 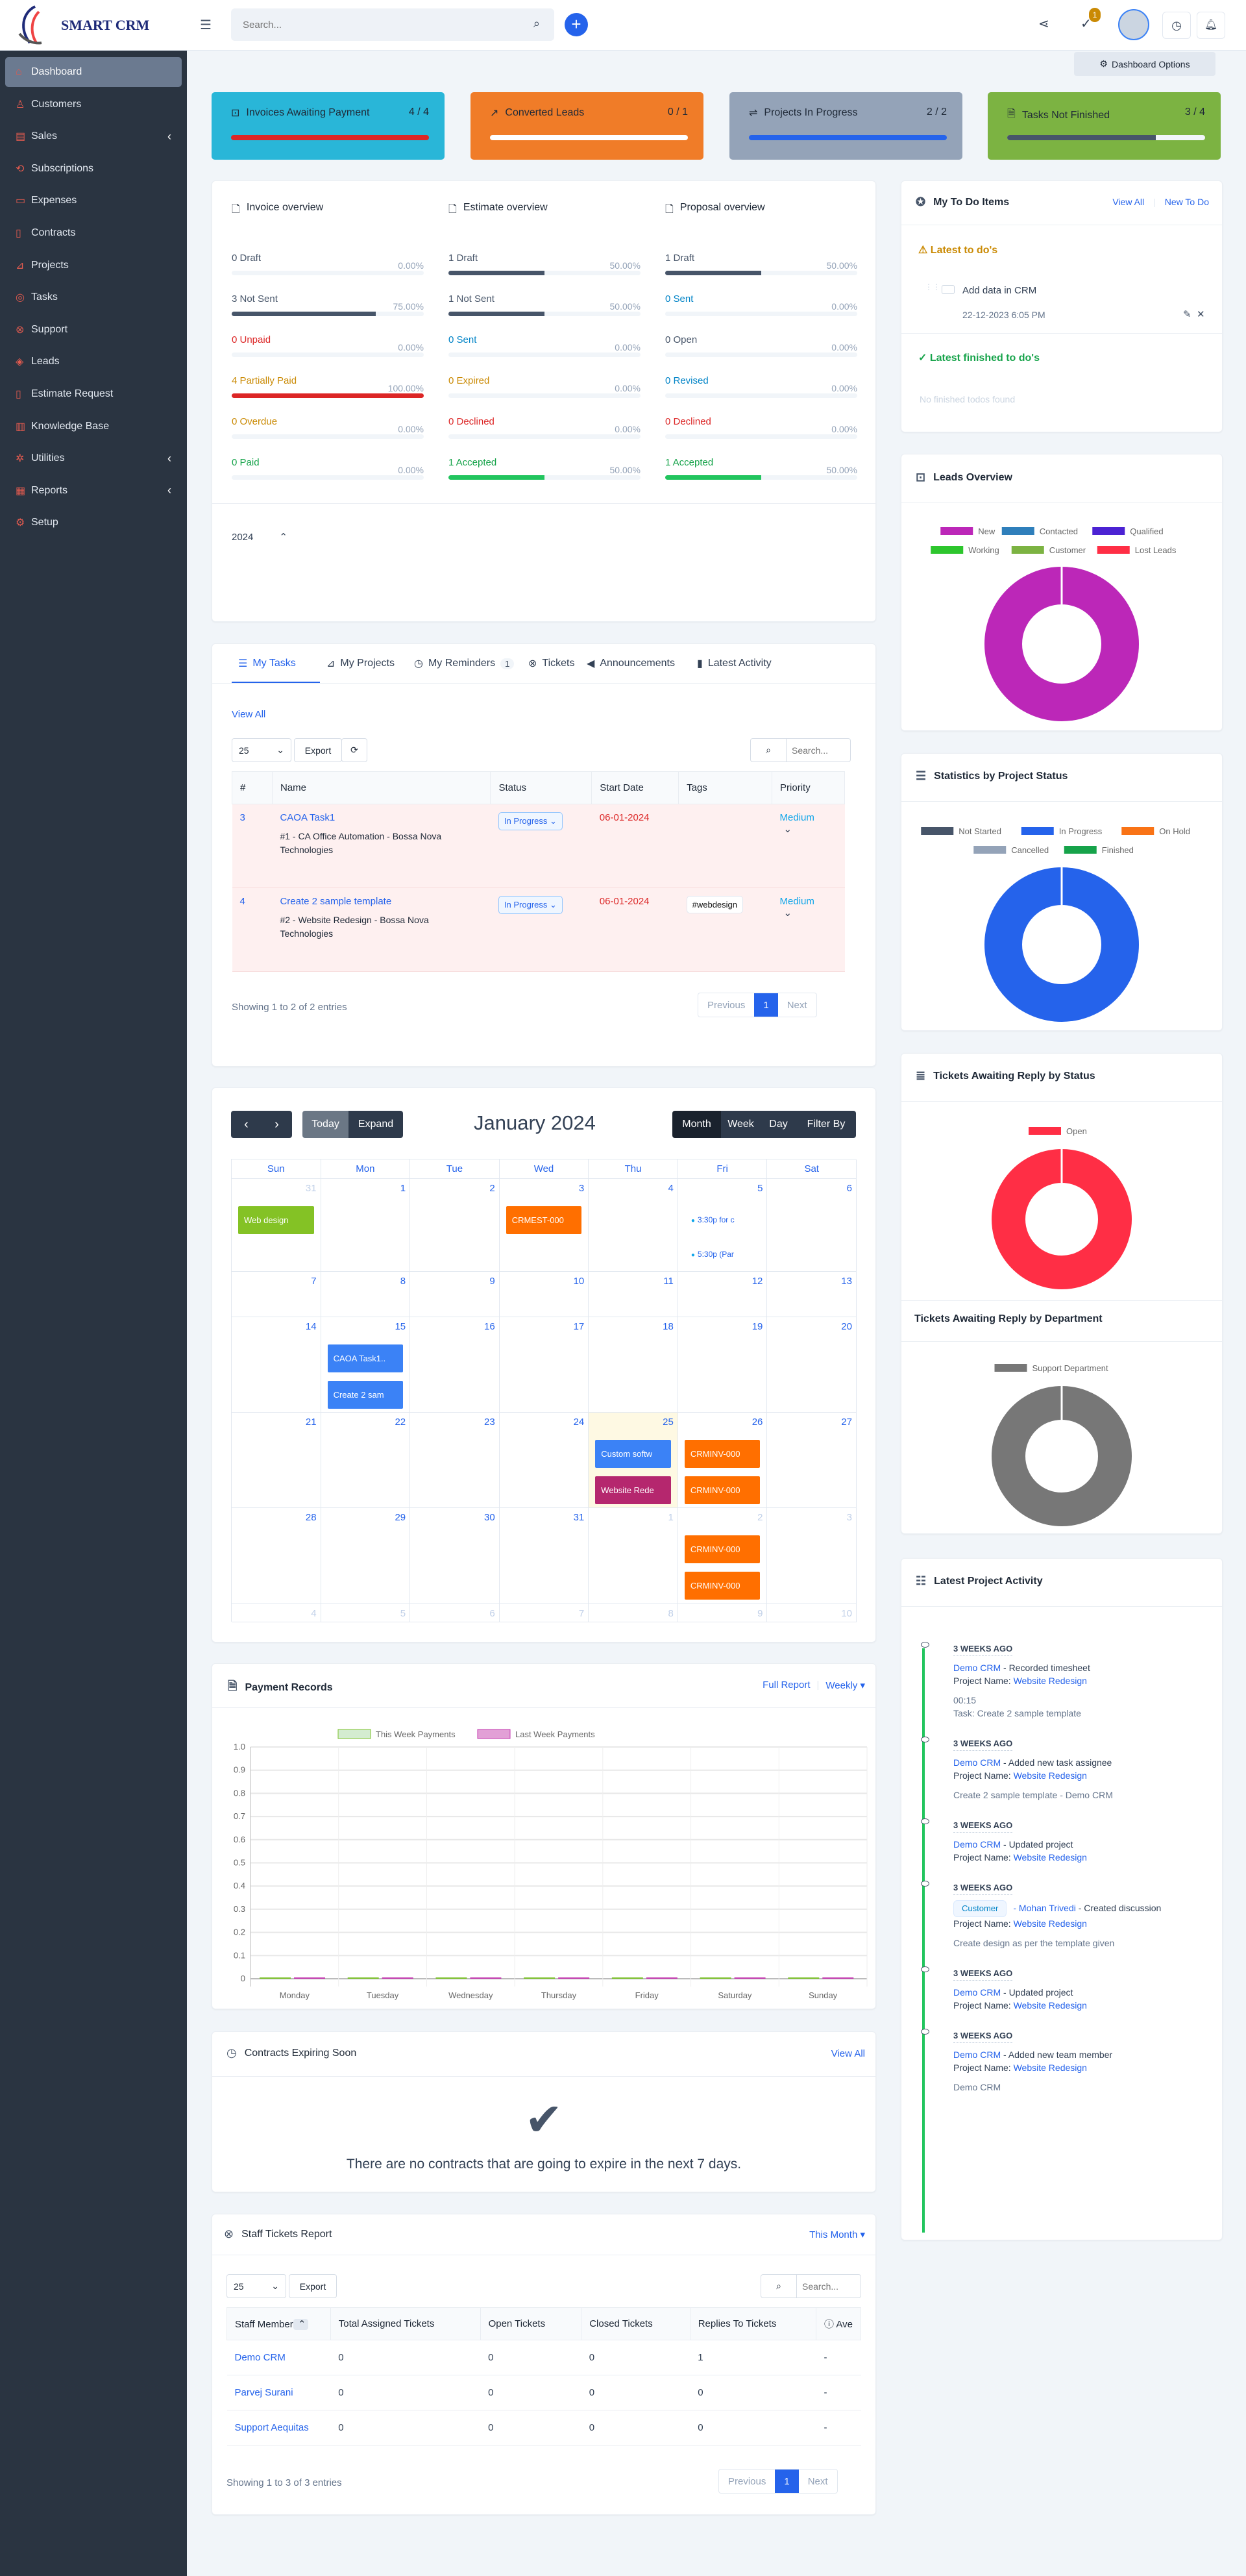 I want to click on calendar-day-cell: 12, so click(x=723, y=1294).